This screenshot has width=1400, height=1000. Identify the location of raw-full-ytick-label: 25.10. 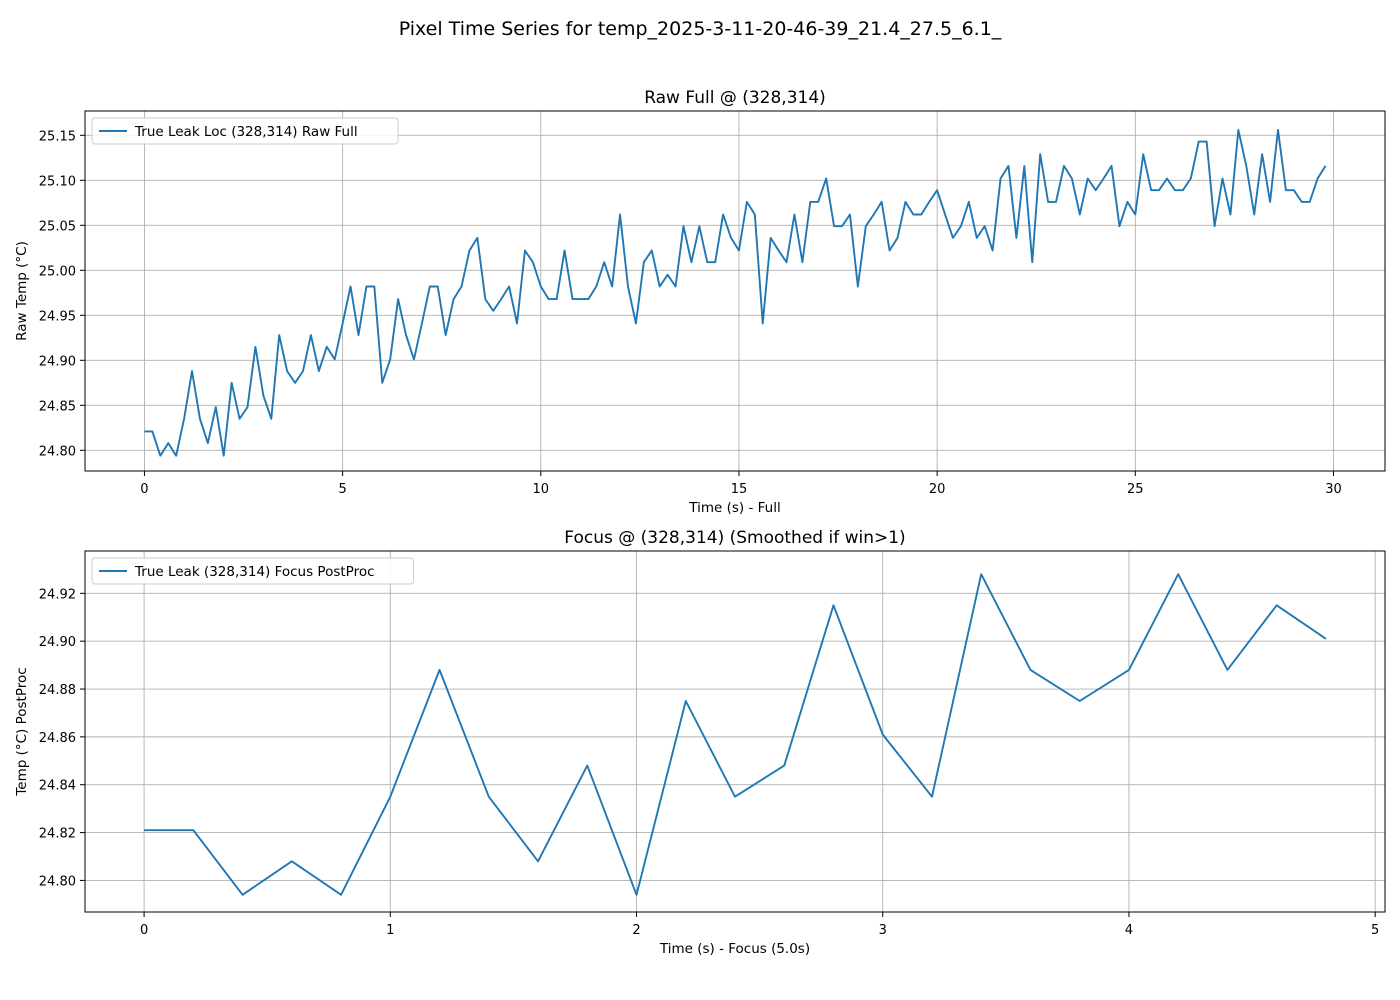
(57, 181).